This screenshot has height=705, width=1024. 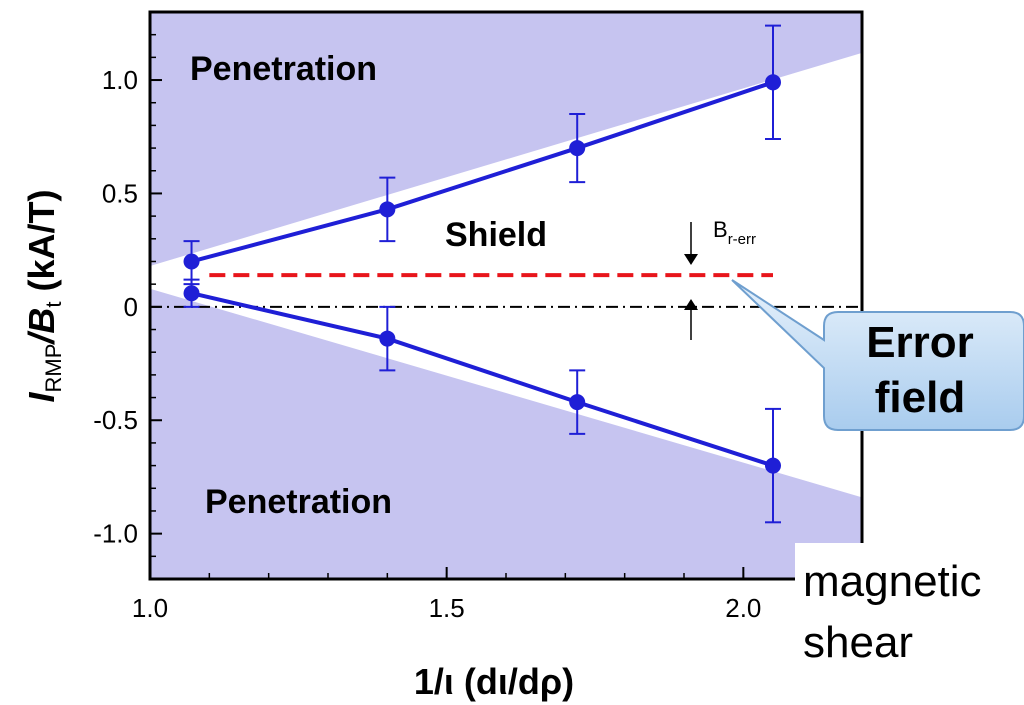 I want to click on x-tick-label-1: 1.0, so click(x=150, y=608).